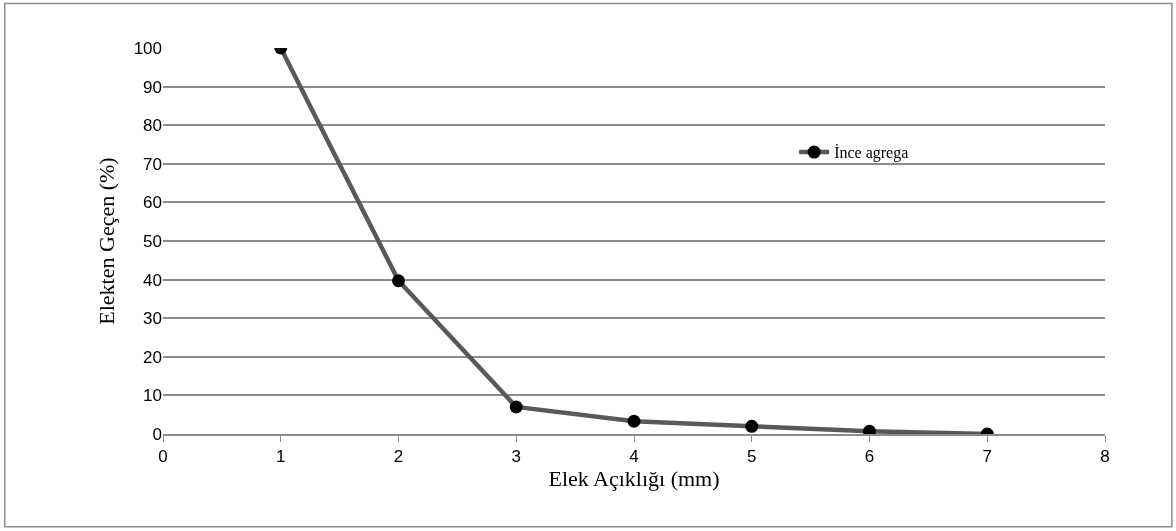 Image resolution: width=1176 pixels, height=531 pixels. Describe the element at coordinates (634, 479) in the screenshot. I see `x-axis-title: Elek Açıklığı (mm)` at that location.